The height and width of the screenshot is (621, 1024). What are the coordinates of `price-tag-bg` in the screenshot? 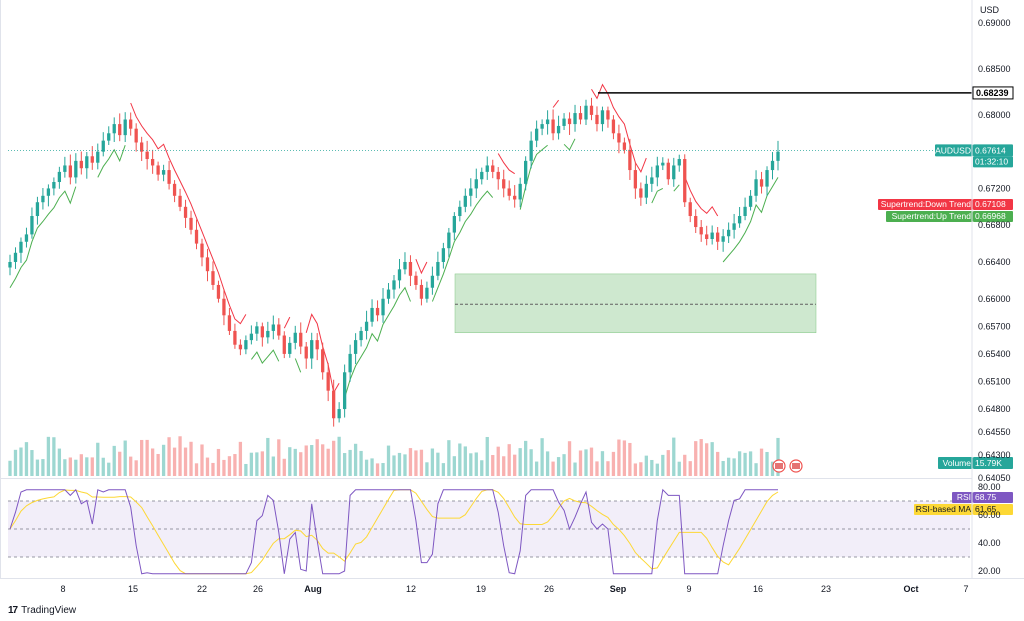 It's located at (993, 150).